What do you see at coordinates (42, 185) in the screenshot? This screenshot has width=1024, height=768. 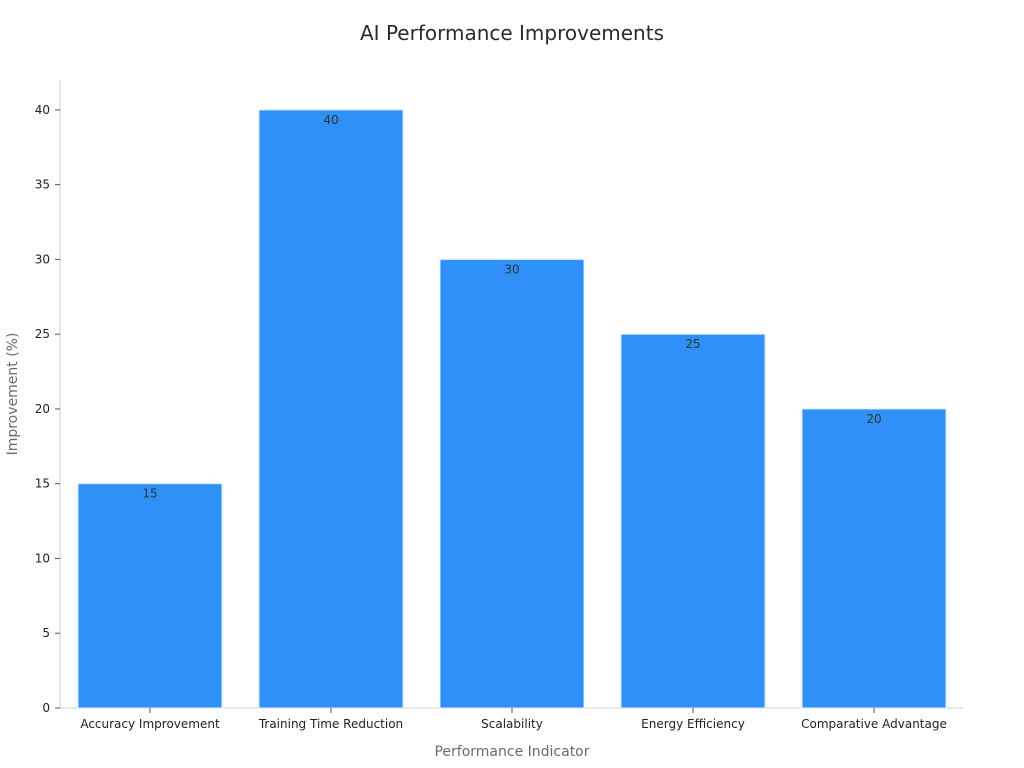 I see `y-tick-label: 35` at bounding box center [42, 185].